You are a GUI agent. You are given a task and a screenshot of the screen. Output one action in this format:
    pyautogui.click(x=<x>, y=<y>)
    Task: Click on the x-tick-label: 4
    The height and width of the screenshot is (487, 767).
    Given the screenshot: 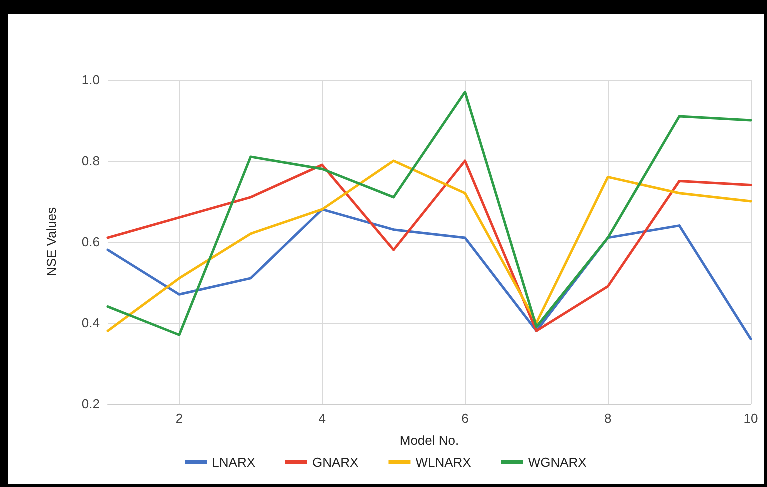 What is the action you would take?
    pyautogui.click(x=322, y=418)
    